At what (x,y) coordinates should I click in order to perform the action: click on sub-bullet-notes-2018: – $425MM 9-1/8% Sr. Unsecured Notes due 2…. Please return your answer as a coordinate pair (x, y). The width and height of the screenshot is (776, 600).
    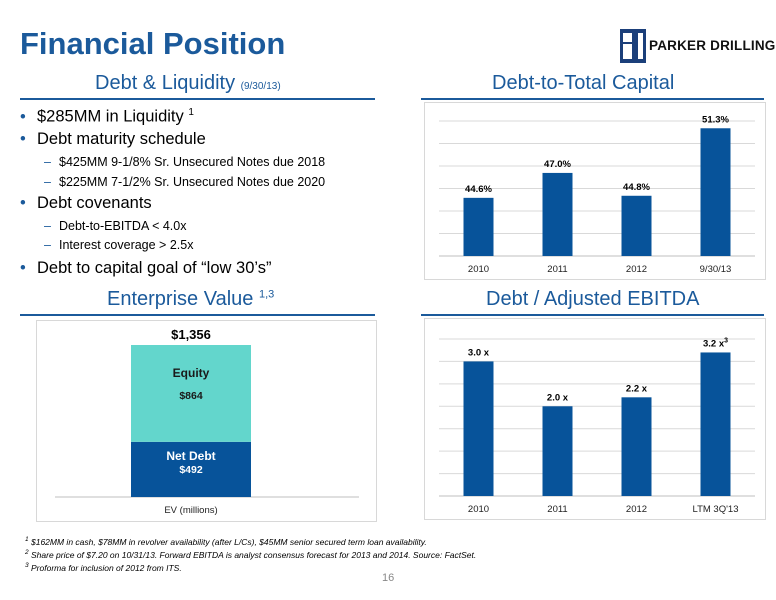
    Looking at the image, I should click on (185, 162).